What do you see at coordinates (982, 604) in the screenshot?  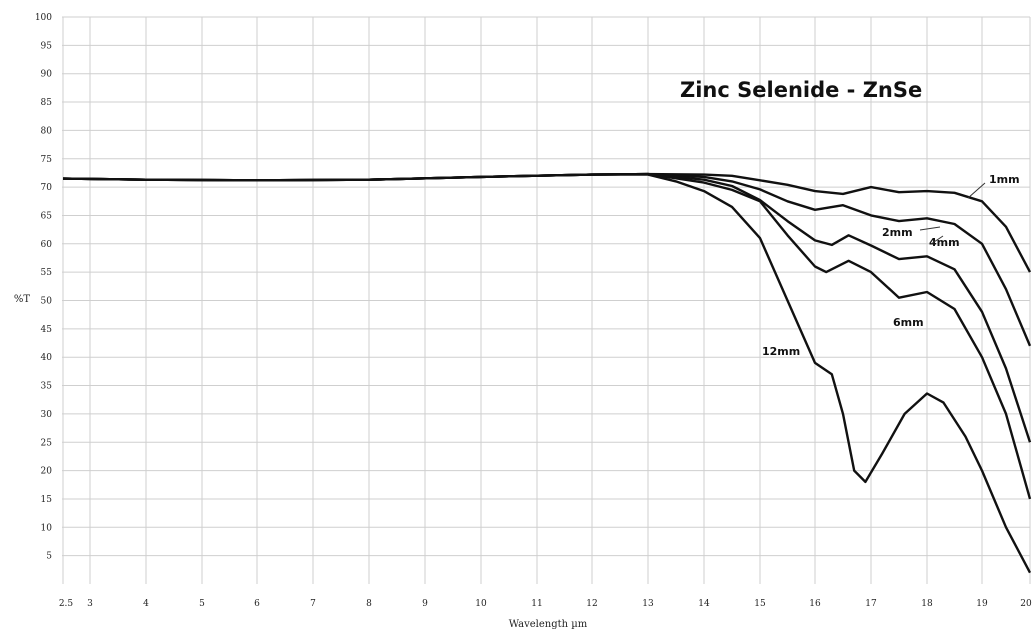 I see `x-tick-label: 19` at bounding box center [982, 604].